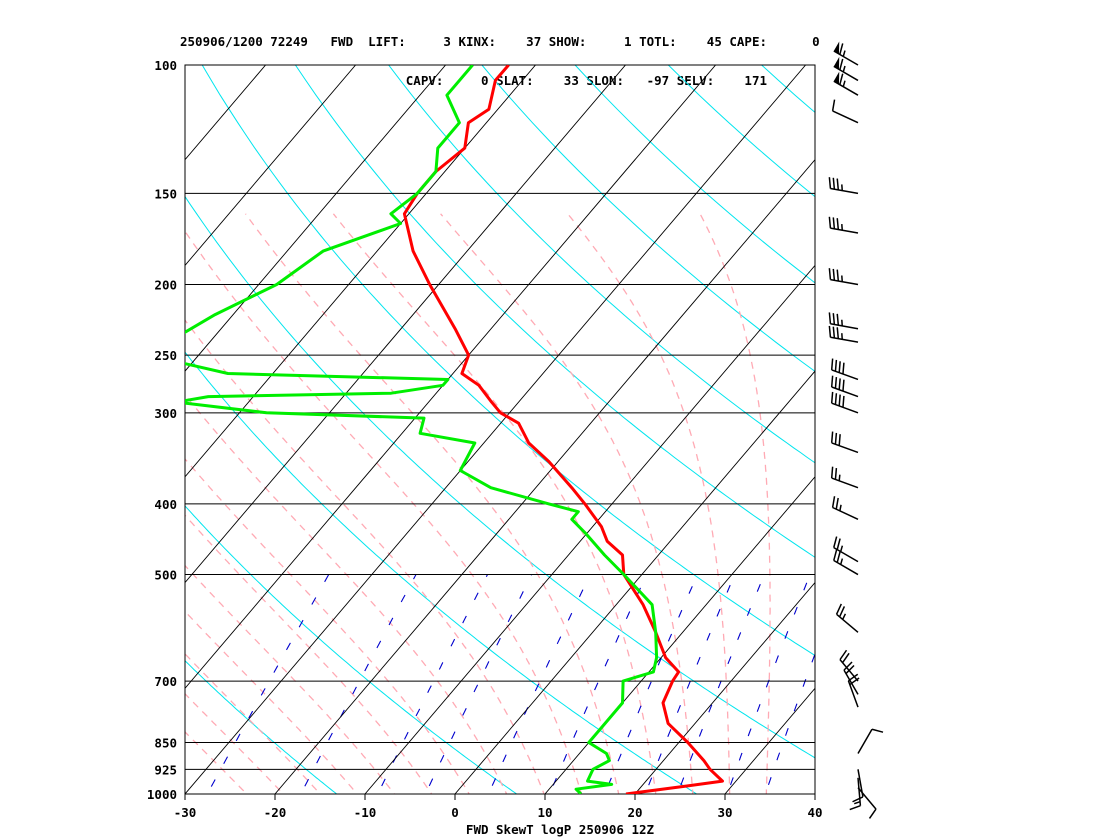 This screenshot has height=840, width=1120. What do you see at coordinates (165, 769) in the screenshot?
I see `pressure-tick-label: 925` at bounding box center [165, 769].